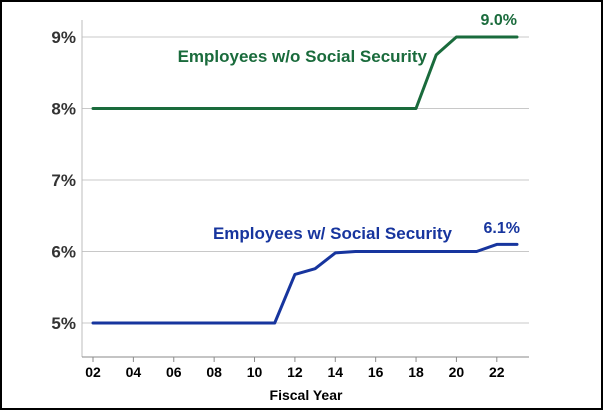 This screenshot has width=603, height=412. Describe the element at coordinates (295, 372) in the screenshot. I see `x-tick-label: 12` at that location.